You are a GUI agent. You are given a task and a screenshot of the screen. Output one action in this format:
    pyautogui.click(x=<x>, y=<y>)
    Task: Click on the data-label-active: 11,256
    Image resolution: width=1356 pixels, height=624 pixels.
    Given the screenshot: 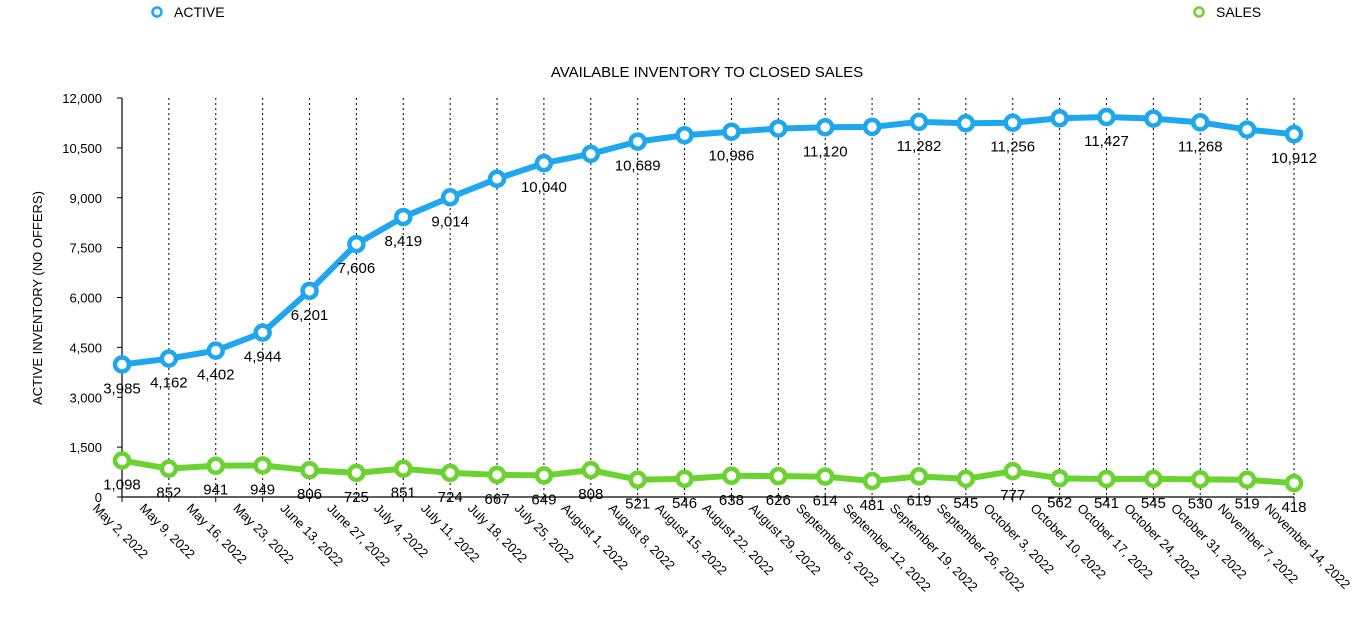 What is the action you would take?
    pyautogui.click(x=1012, y=147)
    